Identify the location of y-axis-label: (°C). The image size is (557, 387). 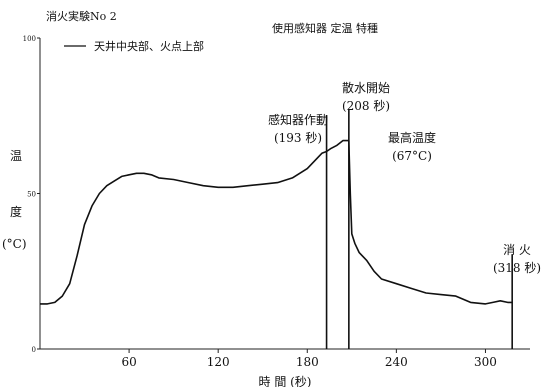
(14, 244).